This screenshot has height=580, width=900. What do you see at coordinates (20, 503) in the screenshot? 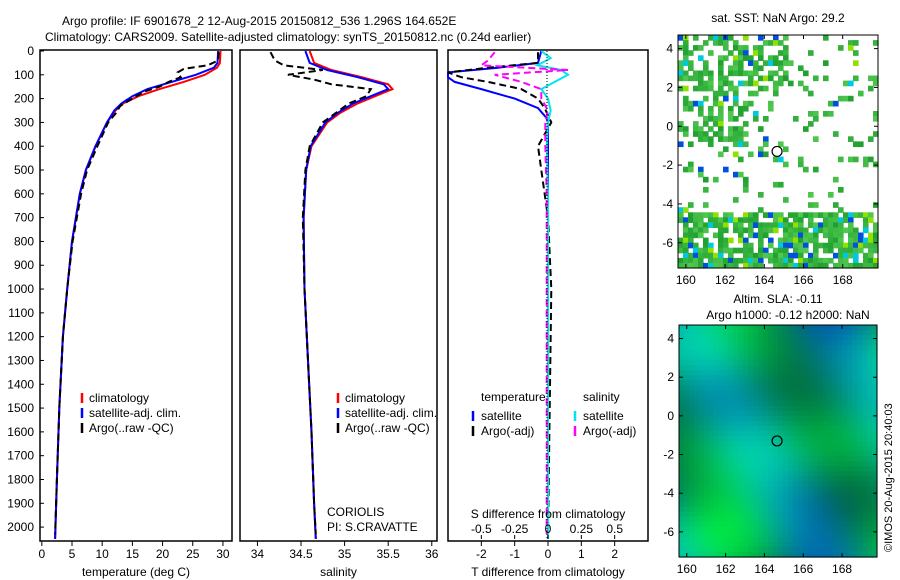
I see `y-tick-label: 1900` at bounding box center [20, 503].